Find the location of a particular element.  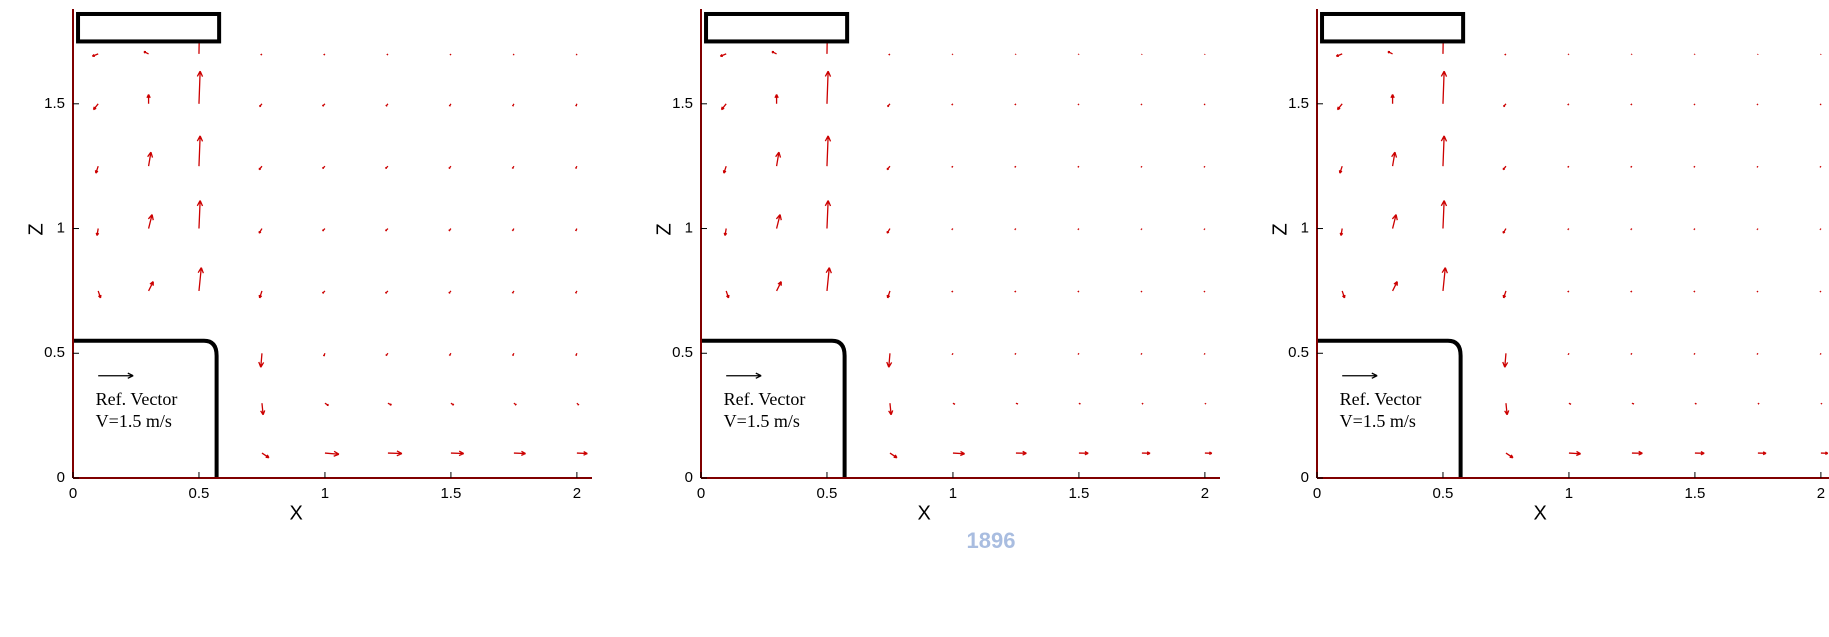

y-tick-label: 1 is located at coordinates (61, 228).